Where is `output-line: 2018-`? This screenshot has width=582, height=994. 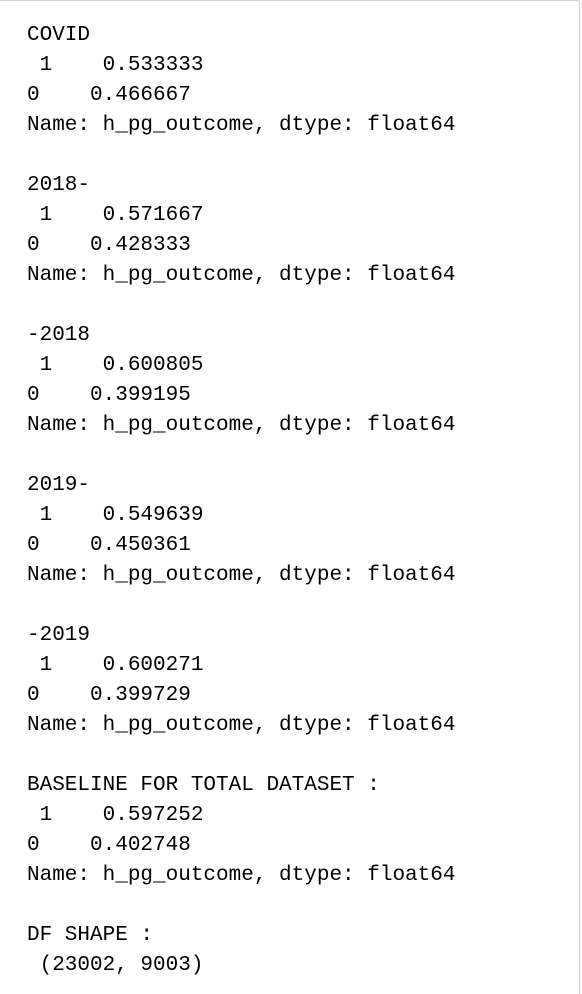 output-line: 2018- is located at coordinates (59, 185).